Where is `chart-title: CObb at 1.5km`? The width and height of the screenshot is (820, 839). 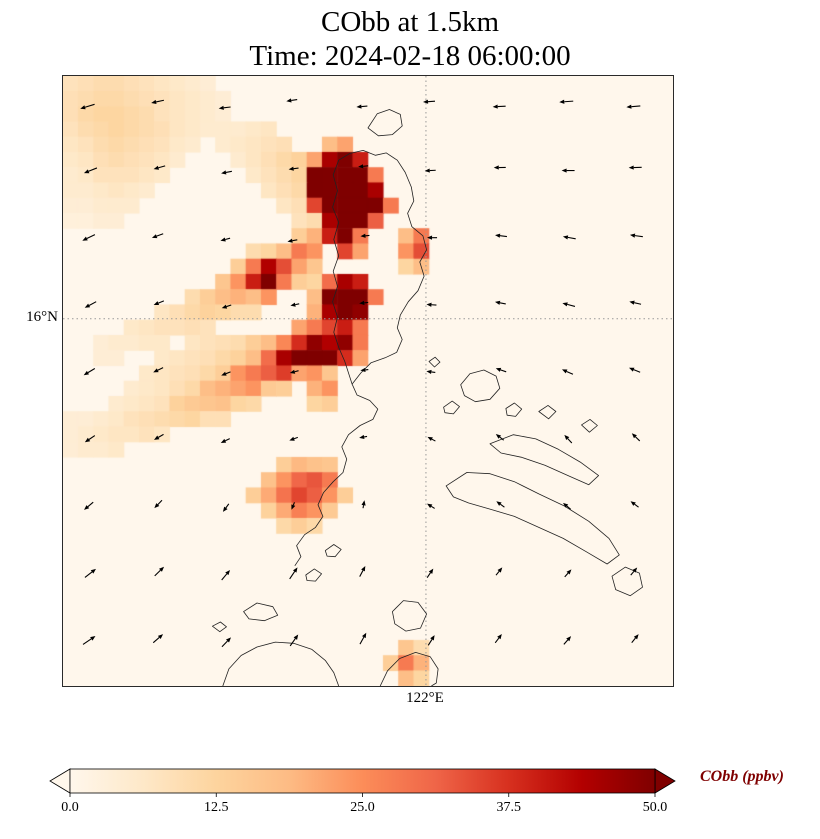 chart-title: CObb at 1.5km is located at coordinates (410, 22).